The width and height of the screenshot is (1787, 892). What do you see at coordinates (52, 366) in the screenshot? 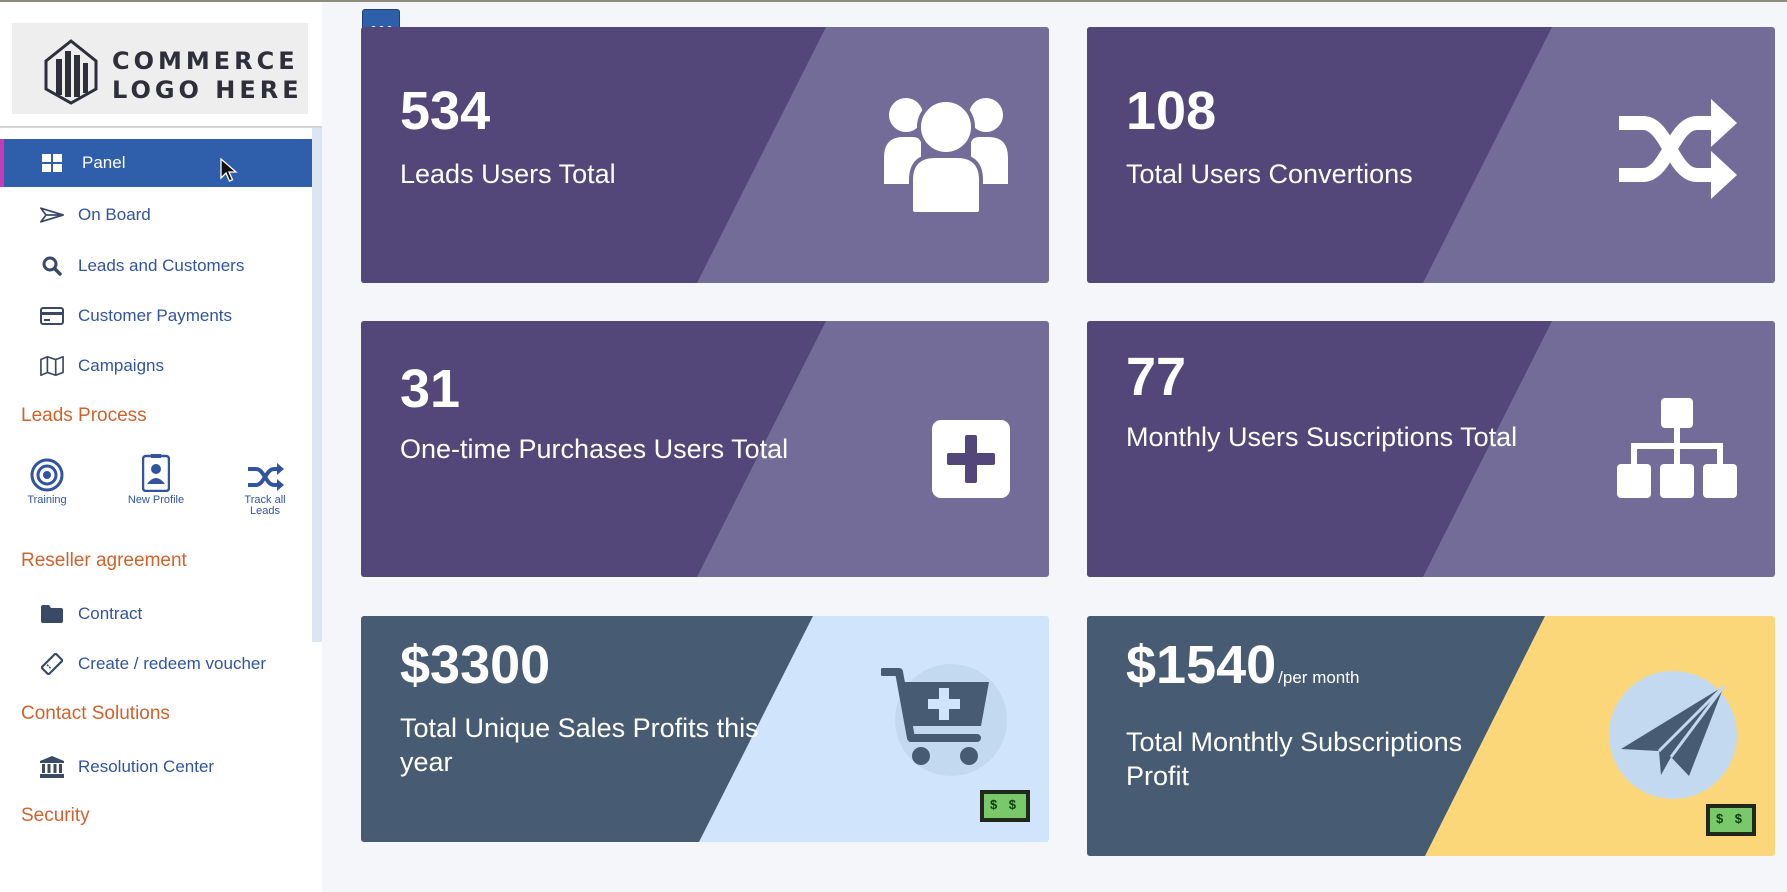
I see `map-icon` at bounding box center [52, 366].